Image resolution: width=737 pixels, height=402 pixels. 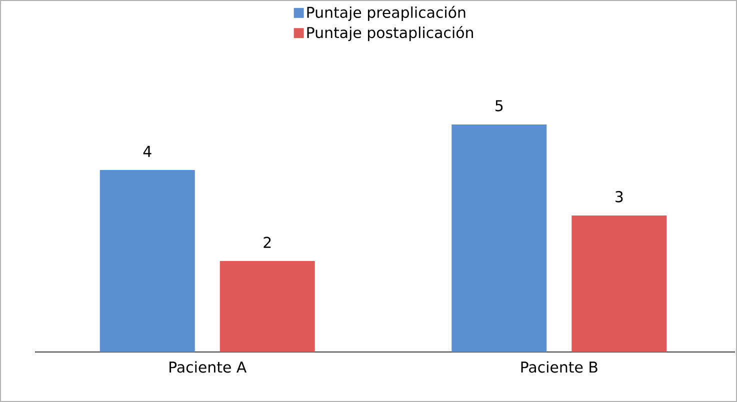 I want to click on x-tick-label: Paciente B, so click(x=559, y=367).